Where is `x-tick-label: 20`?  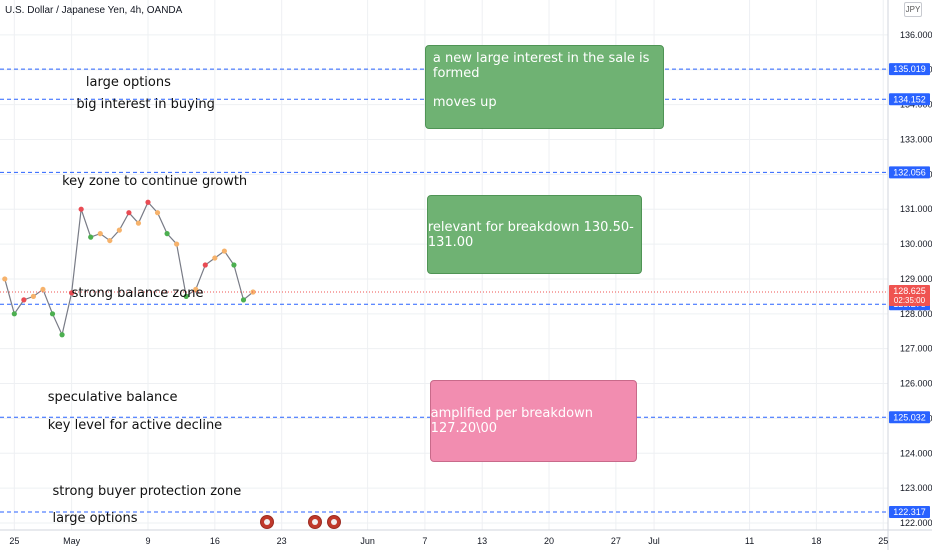
x-tick-label: 20 is located at coordinates (549, 541).